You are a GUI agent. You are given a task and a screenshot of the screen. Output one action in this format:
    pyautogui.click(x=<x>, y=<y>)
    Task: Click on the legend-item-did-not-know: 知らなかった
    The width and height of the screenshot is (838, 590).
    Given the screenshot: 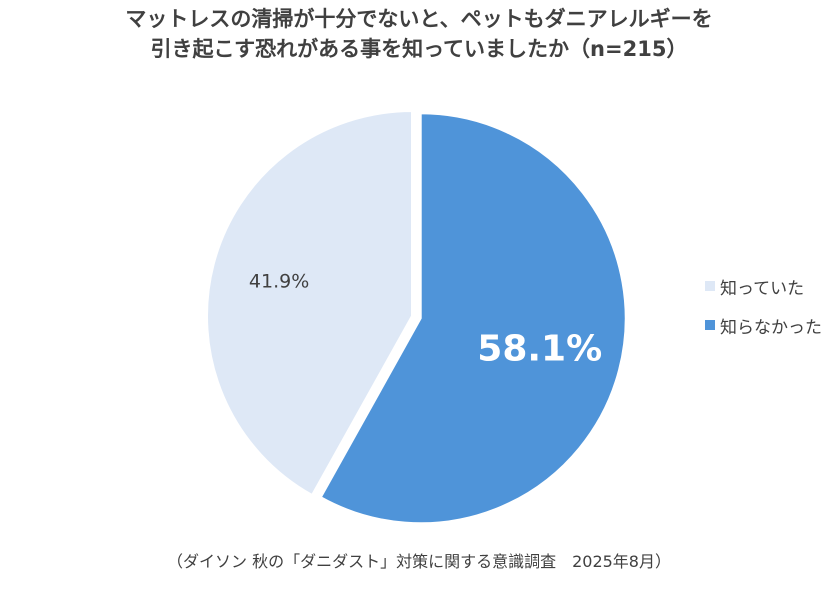 What is the action you would take?
    pyautogui.click(x=763, y=325)
    